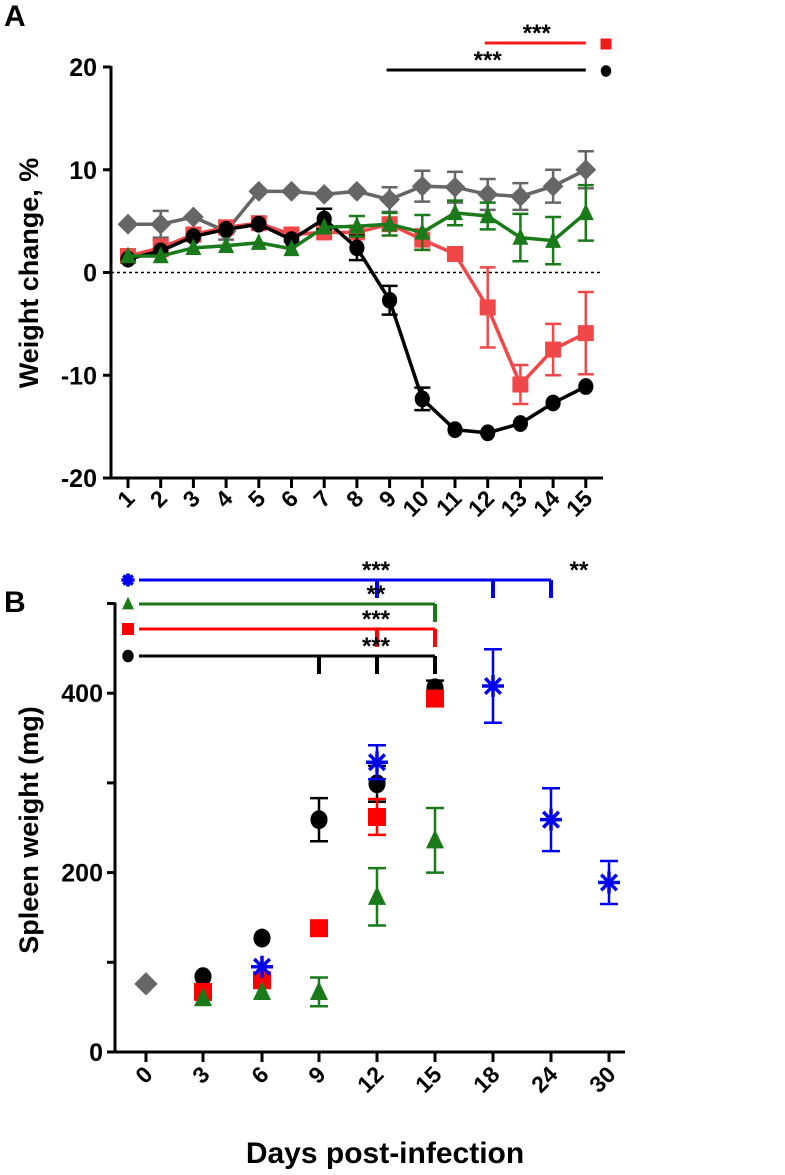 The image size is (785, 1175). Describe the element at coordinates (29, 273) in the screenshot. I see `panel-a-ylabel: Weight change, %` at that location.